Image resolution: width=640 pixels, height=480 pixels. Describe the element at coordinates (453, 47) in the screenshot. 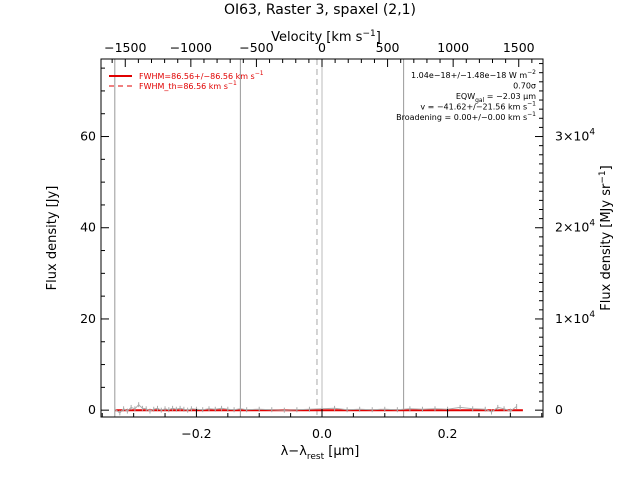

I see `top-tick-label: 1000` at that location.